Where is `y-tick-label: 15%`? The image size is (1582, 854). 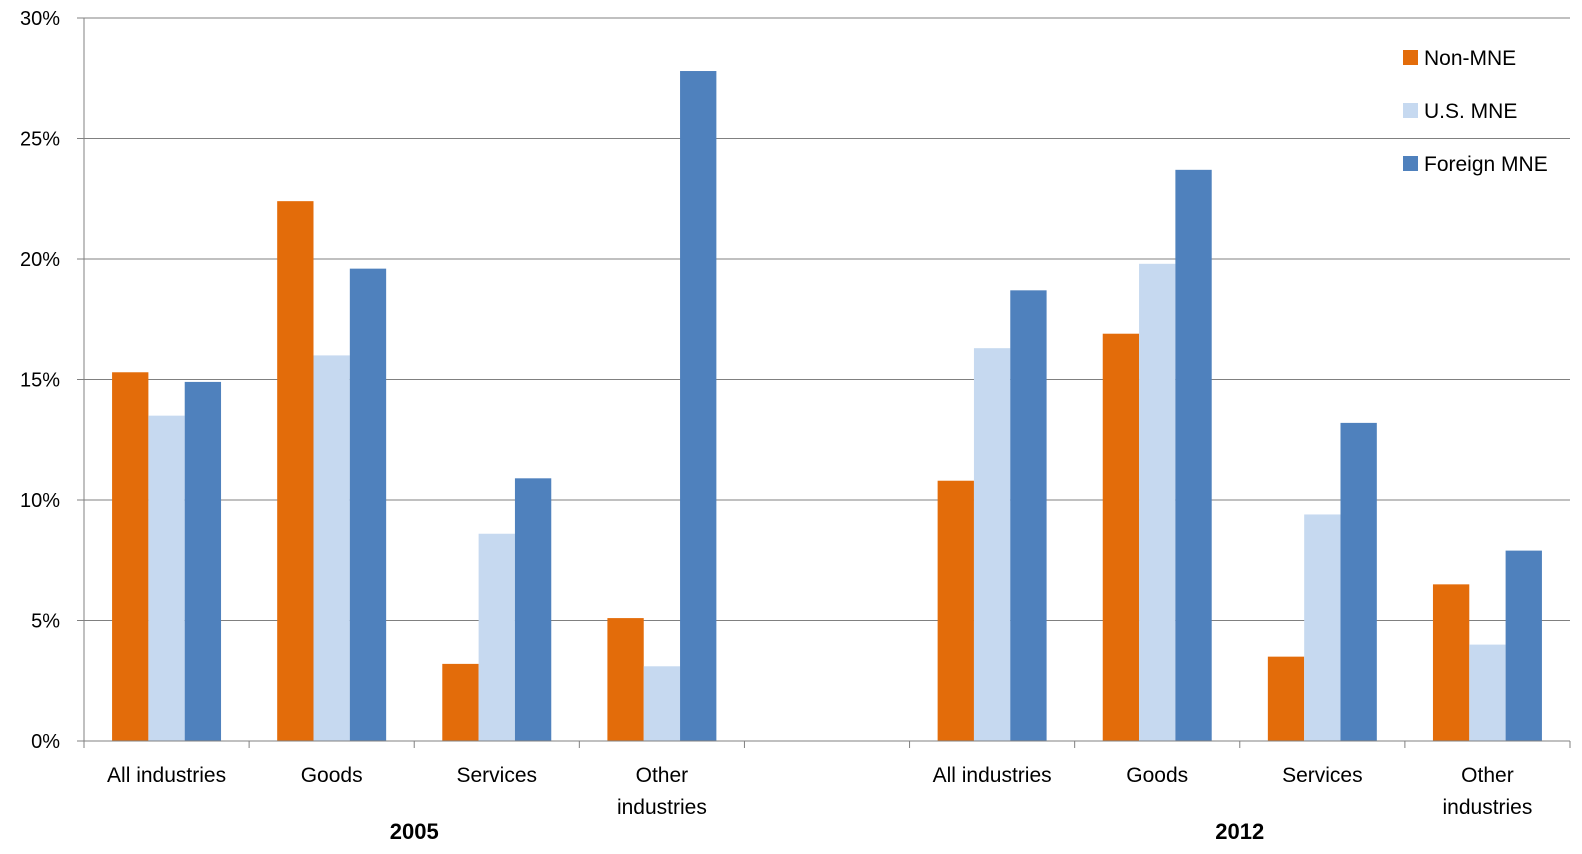 y-tick-label: 15% is located at coordinates (40, 381).